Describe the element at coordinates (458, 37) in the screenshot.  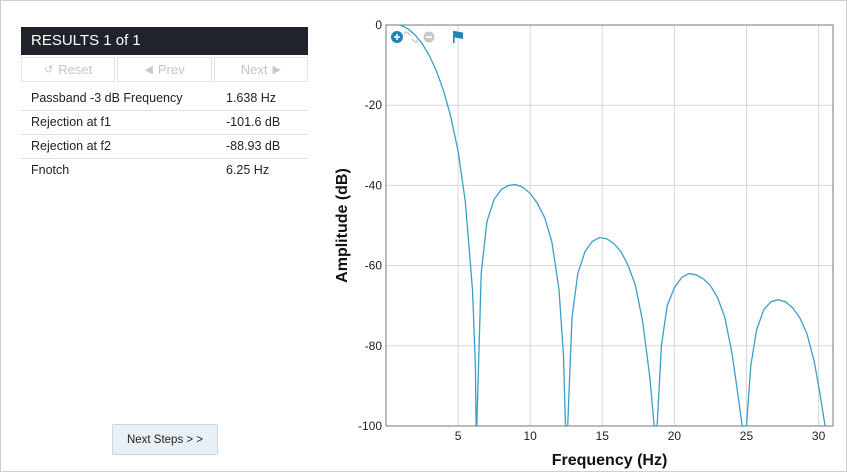
I see `flag-icon` at that location.